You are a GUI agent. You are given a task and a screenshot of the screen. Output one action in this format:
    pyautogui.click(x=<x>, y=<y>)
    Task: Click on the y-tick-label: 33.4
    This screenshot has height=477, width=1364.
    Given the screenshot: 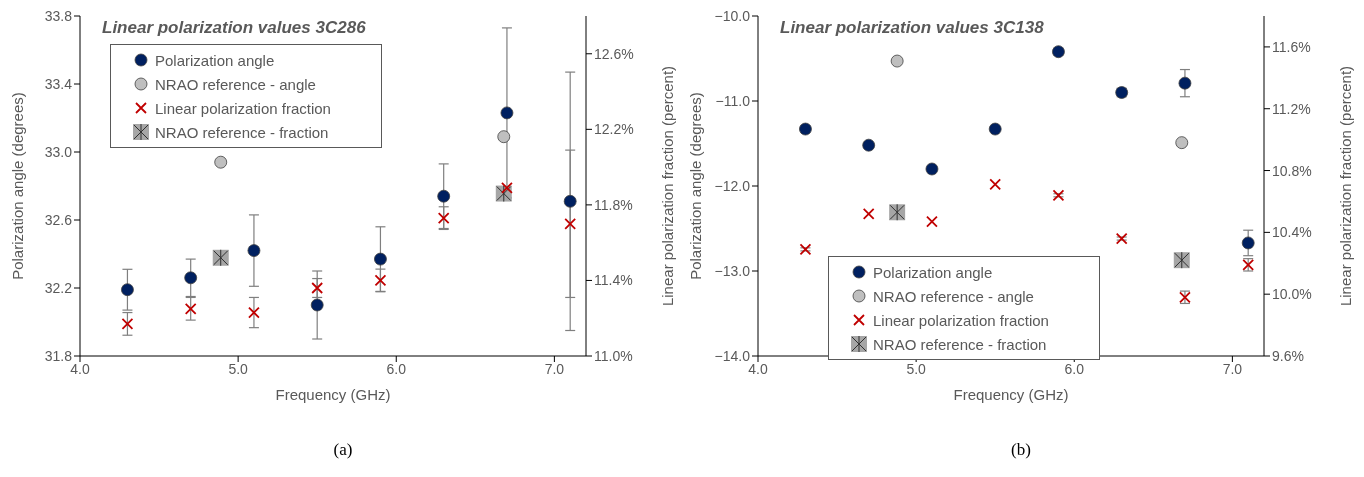 What is the action you would take?
    pyautogui.click(x=58, y=83)
    